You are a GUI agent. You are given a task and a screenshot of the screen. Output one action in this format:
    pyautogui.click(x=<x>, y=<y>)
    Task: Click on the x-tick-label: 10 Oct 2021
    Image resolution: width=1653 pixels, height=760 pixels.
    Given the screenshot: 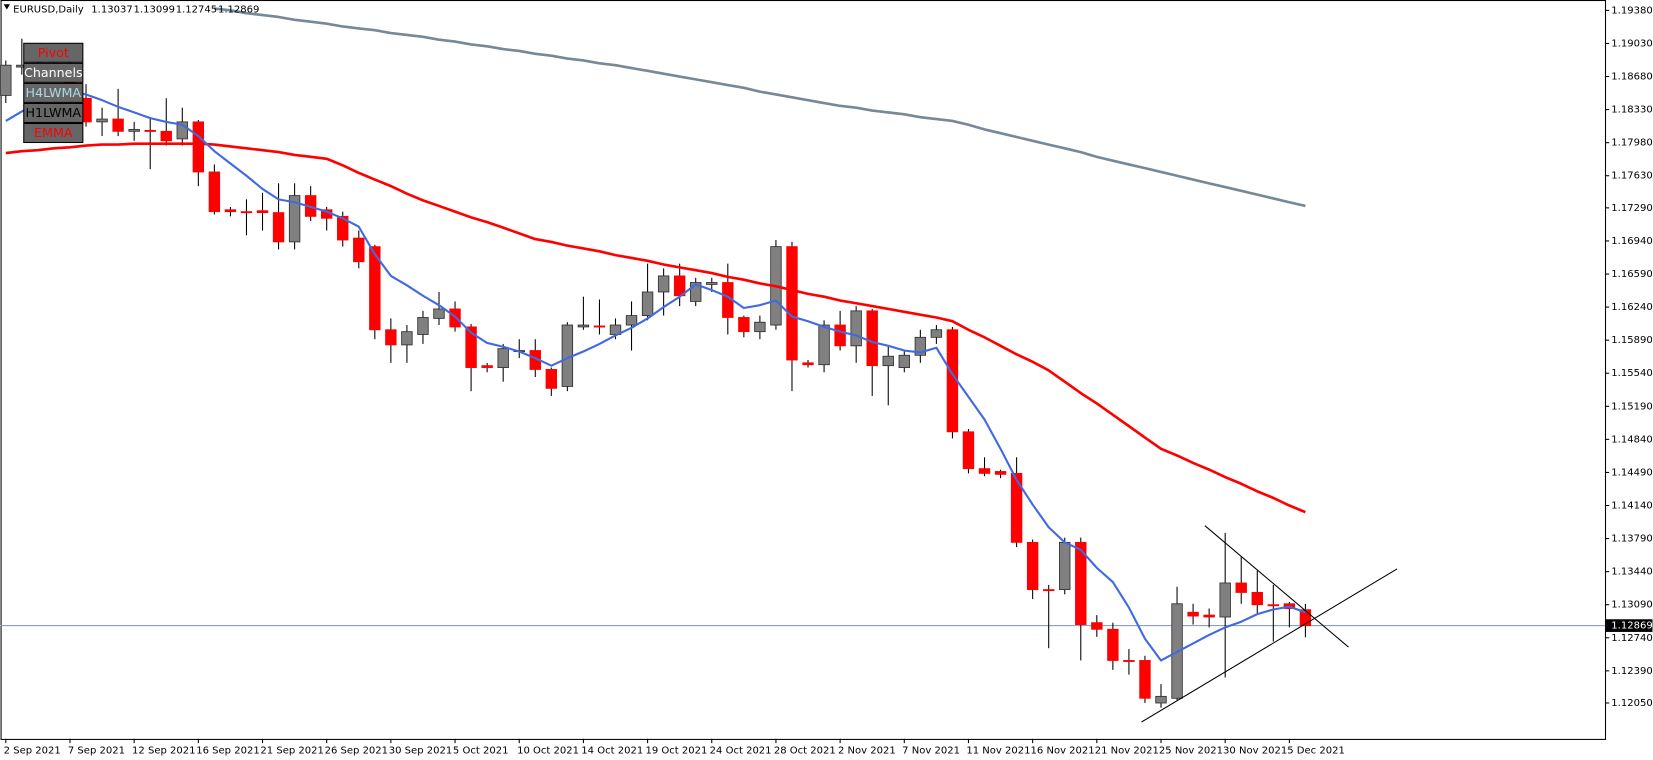 What is the action you would take?
    pyautogui.click(x=548, y=750)
    